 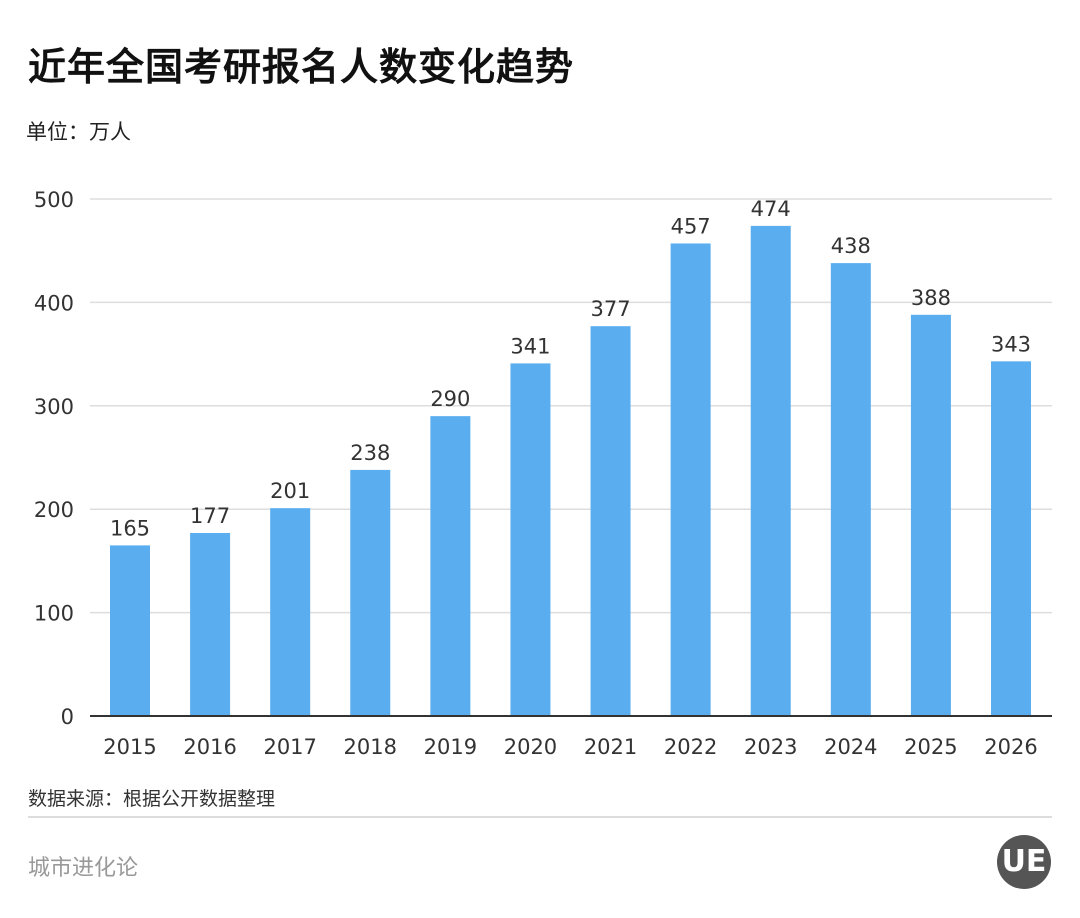 I want to click on unit-label: 单位：万人, so click(x=78, y=132).